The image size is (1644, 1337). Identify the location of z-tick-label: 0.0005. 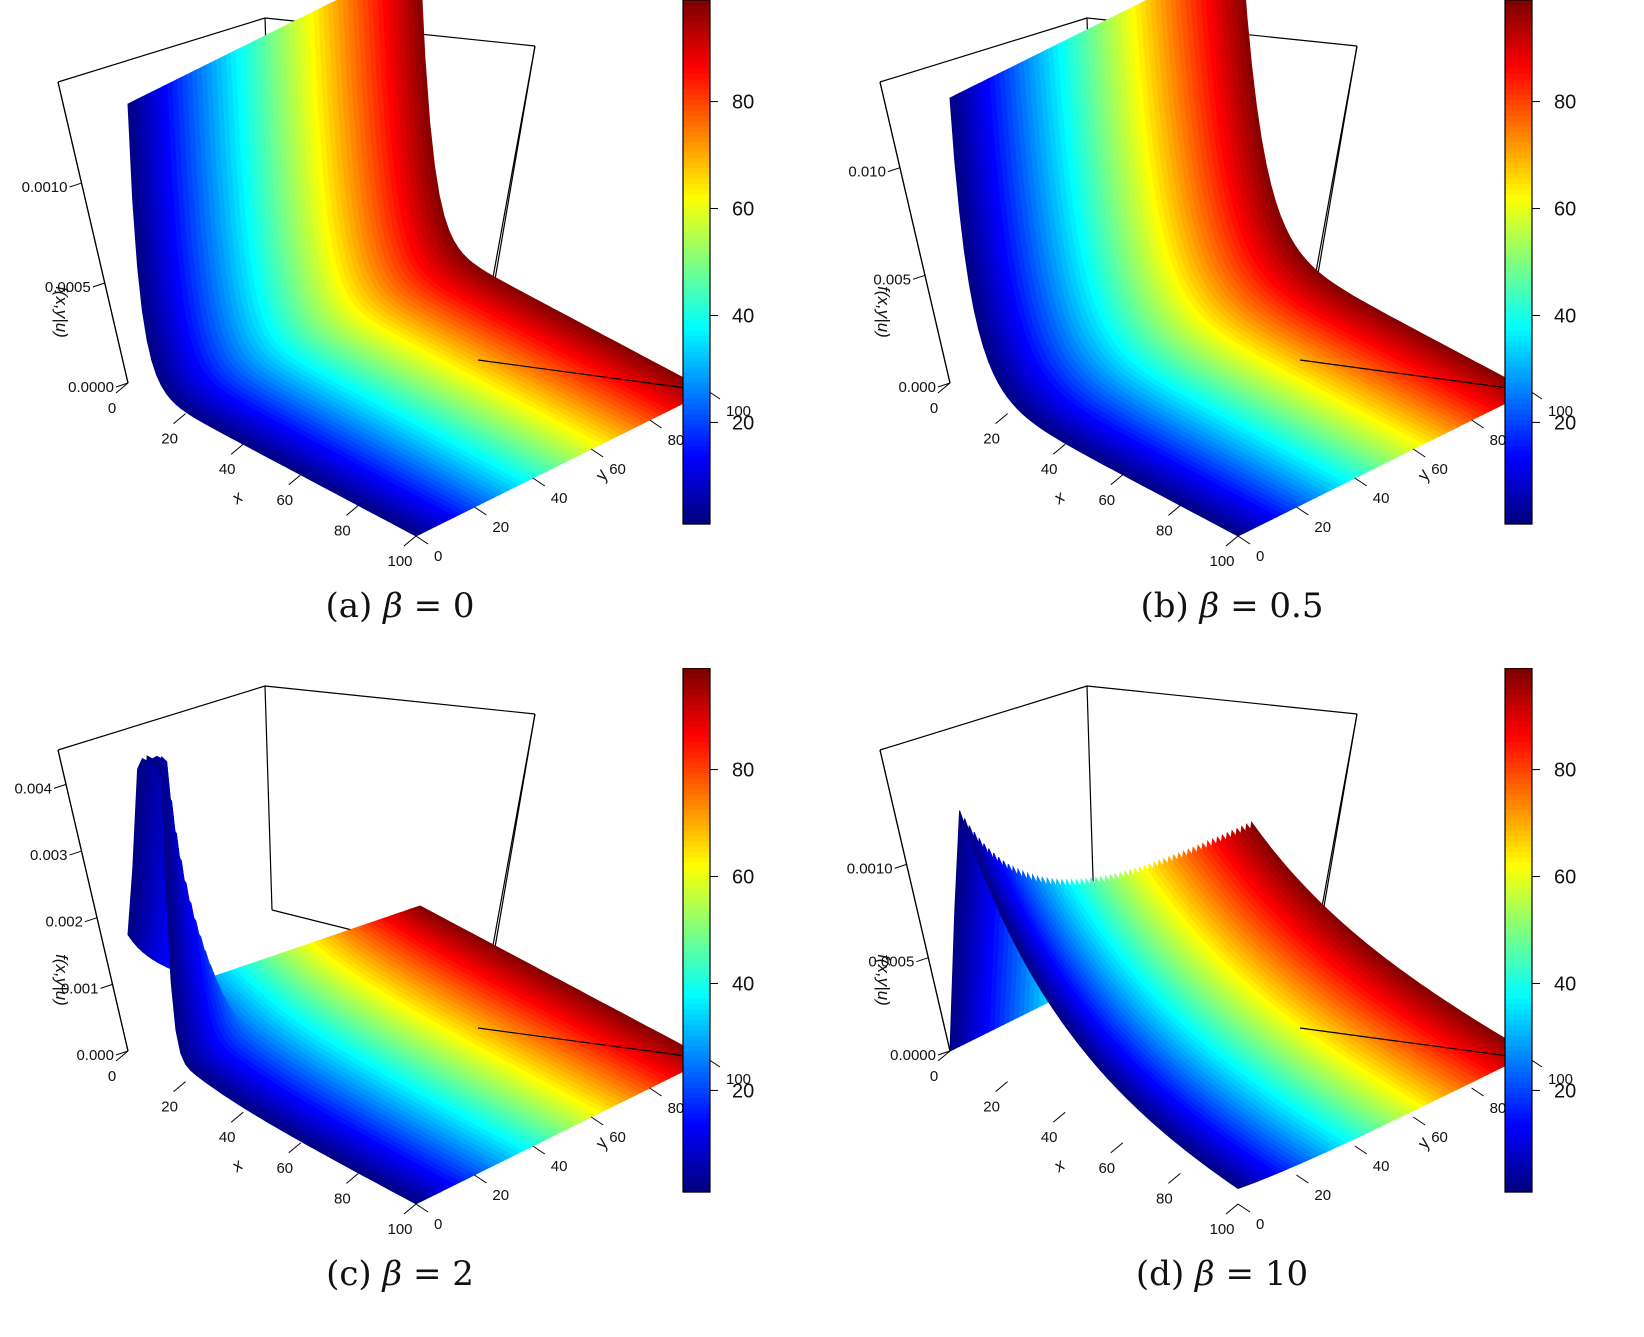
(891, 962).